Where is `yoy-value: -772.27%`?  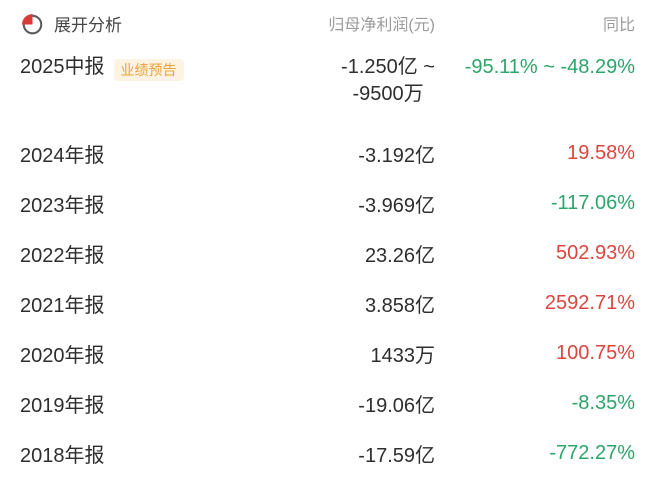
yoy-value: -772.27% is located at coordinates (592, 452).